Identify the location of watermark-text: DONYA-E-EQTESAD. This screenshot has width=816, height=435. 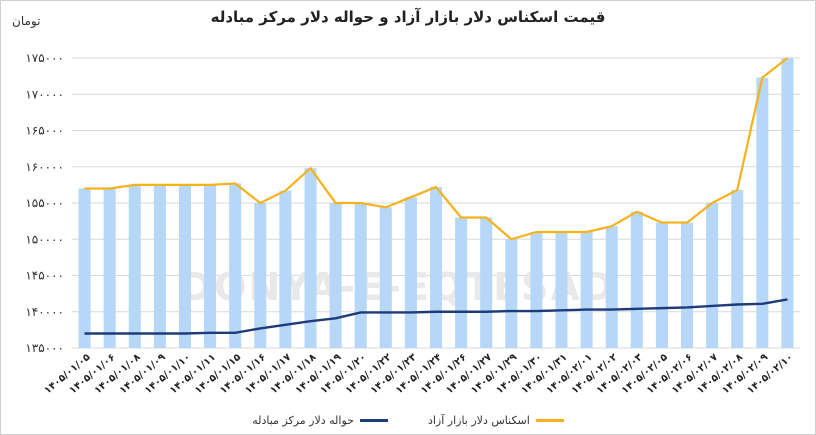
(398, 287).